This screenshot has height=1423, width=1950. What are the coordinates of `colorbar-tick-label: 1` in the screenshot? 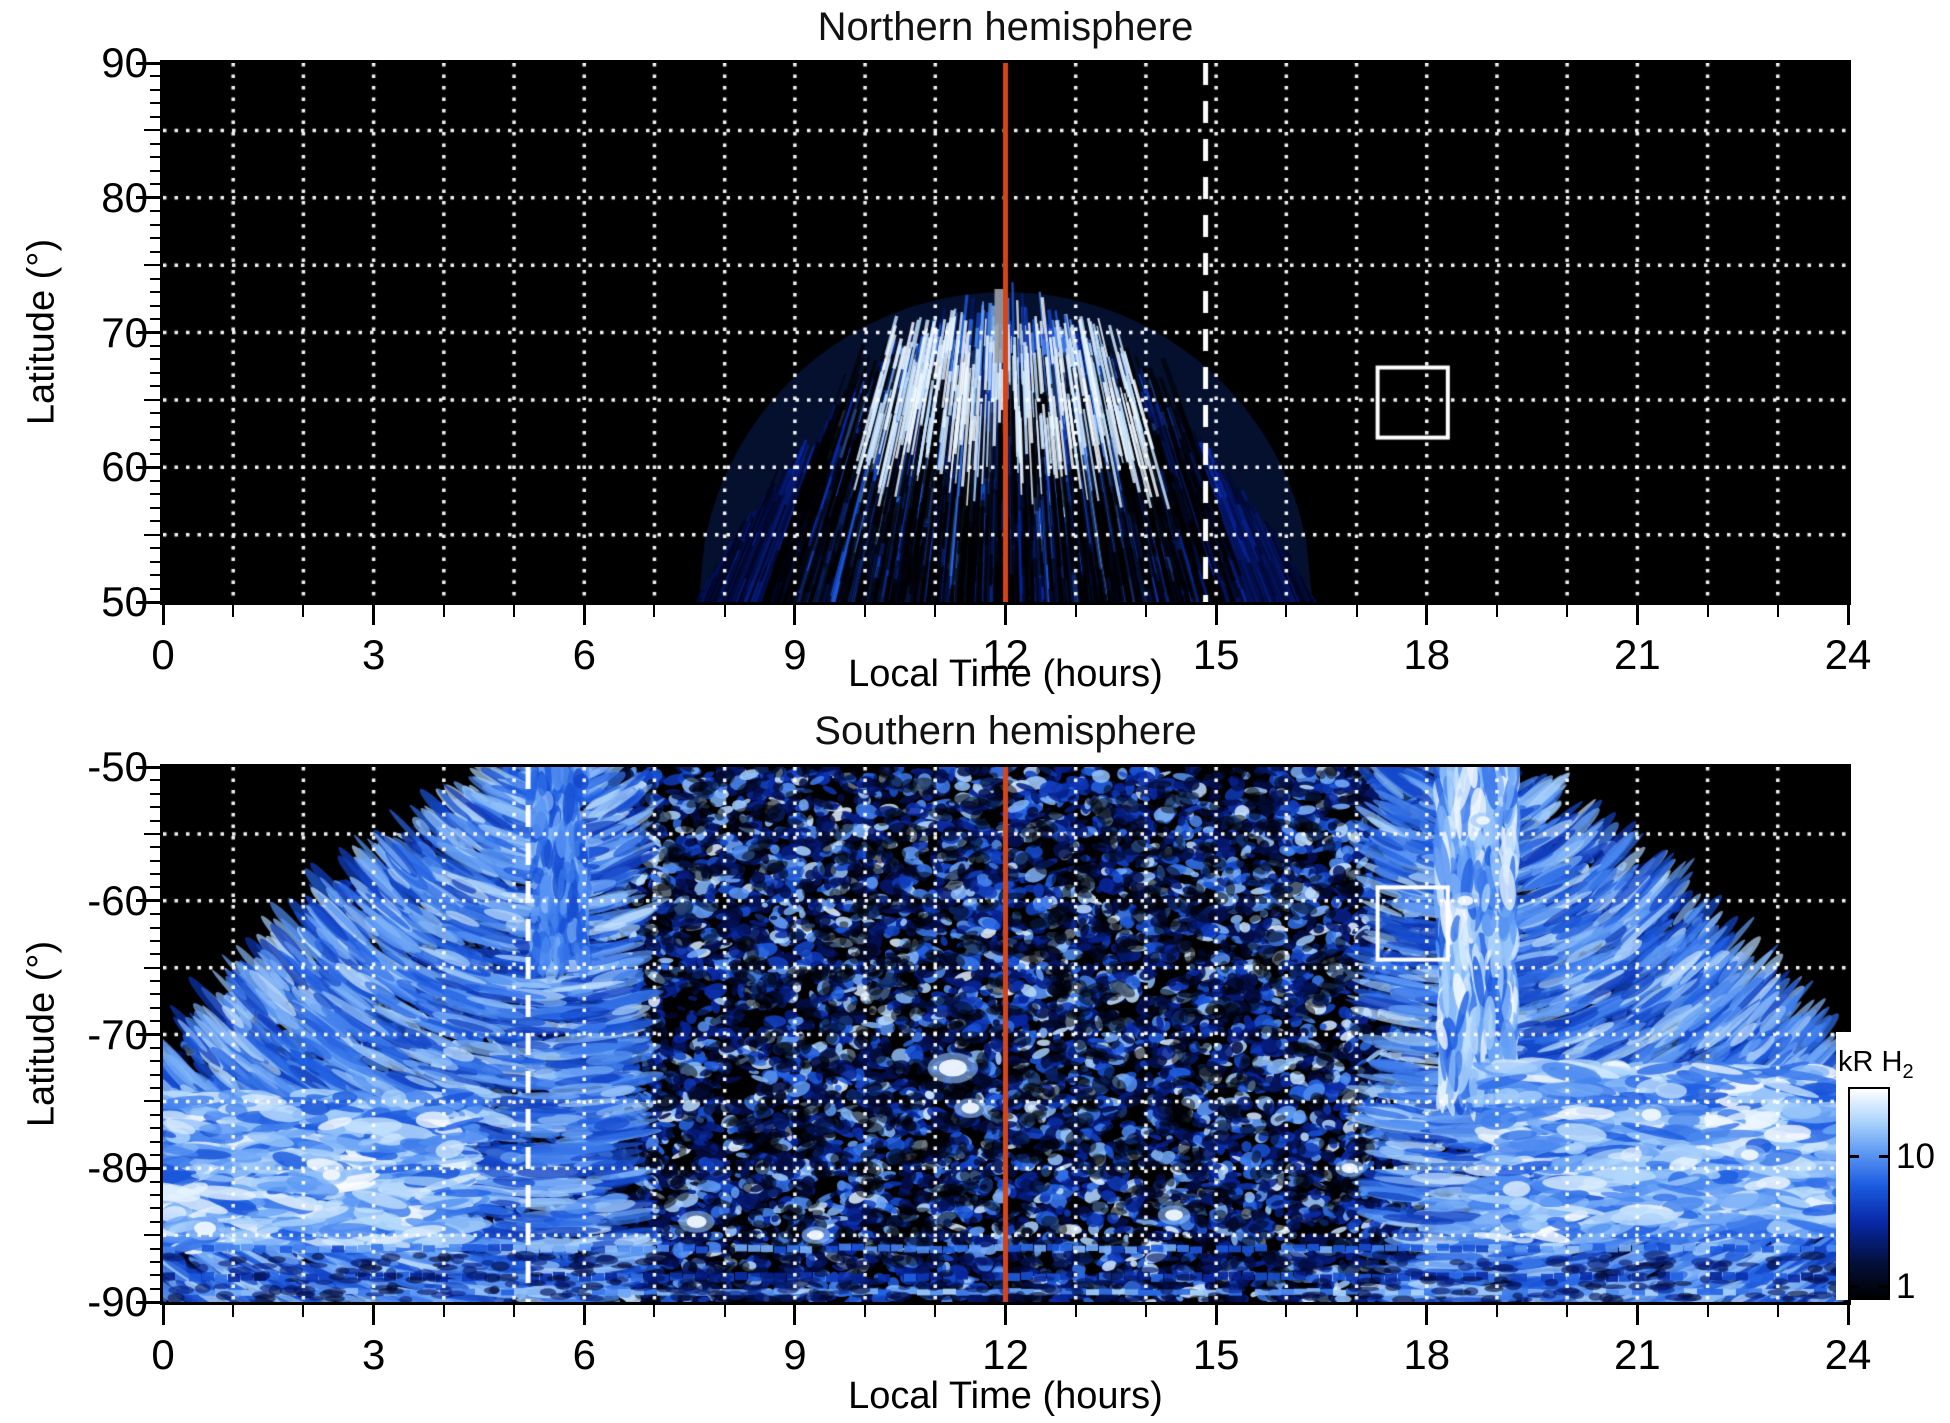 It's located at (1906, 1286).